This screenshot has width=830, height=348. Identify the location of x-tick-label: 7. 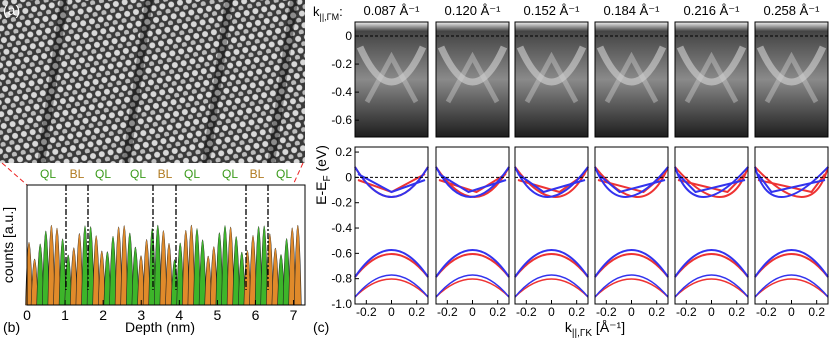
(294, 315).